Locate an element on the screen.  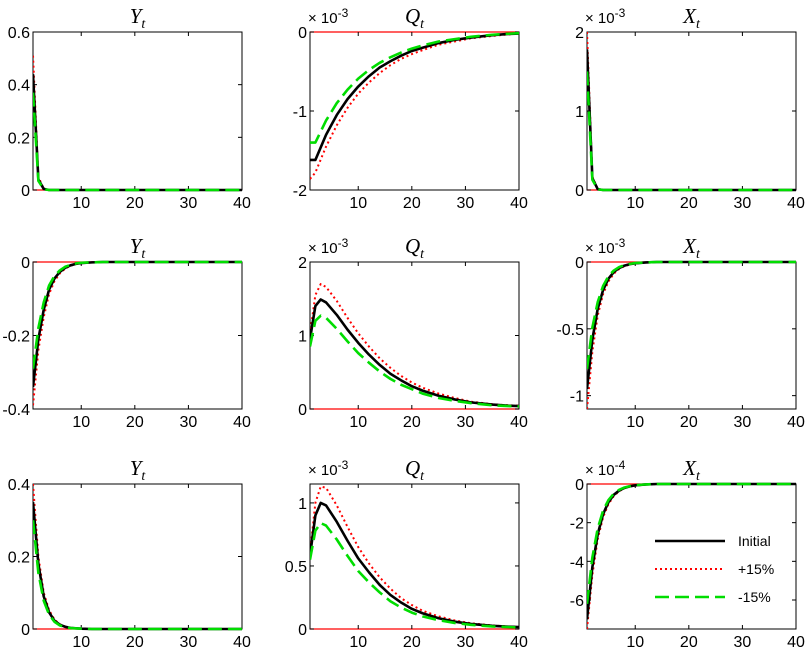
y-tick-label: -6 is located at coordinates (577, 601).